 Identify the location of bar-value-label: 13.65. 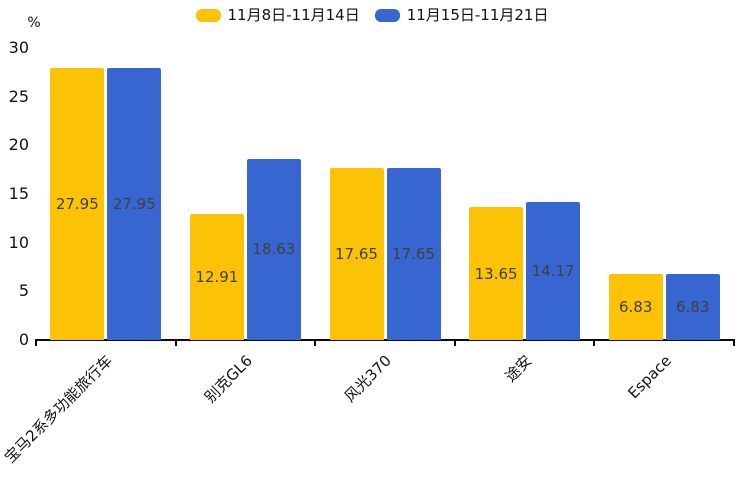
(496, 273).